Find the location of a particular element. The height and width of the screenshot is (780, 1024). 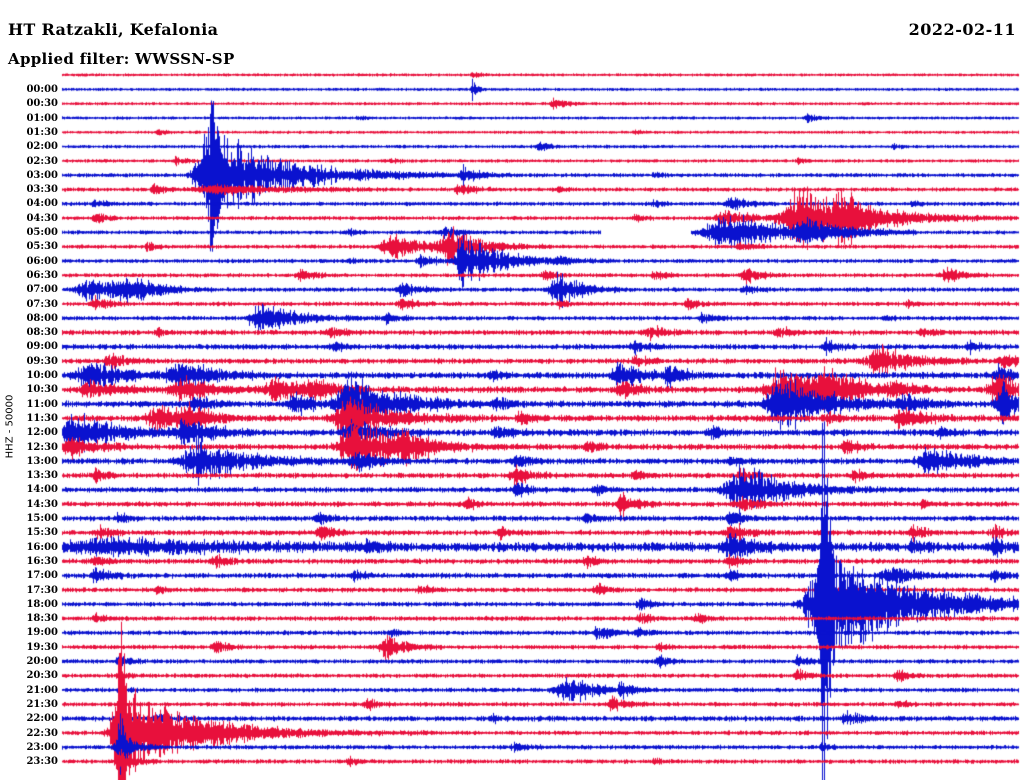

row-time-label: 00:00 is located at coordinates (42, 89).